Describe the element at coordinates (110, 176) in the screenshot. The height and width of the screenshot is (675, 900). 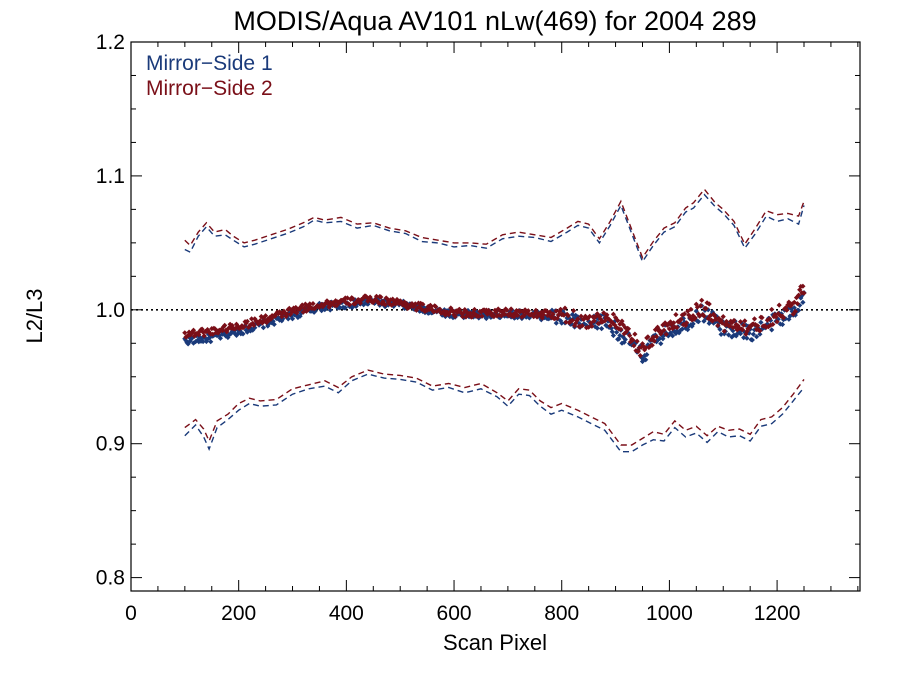
I see `y-tick-label: 1.1` at that location.